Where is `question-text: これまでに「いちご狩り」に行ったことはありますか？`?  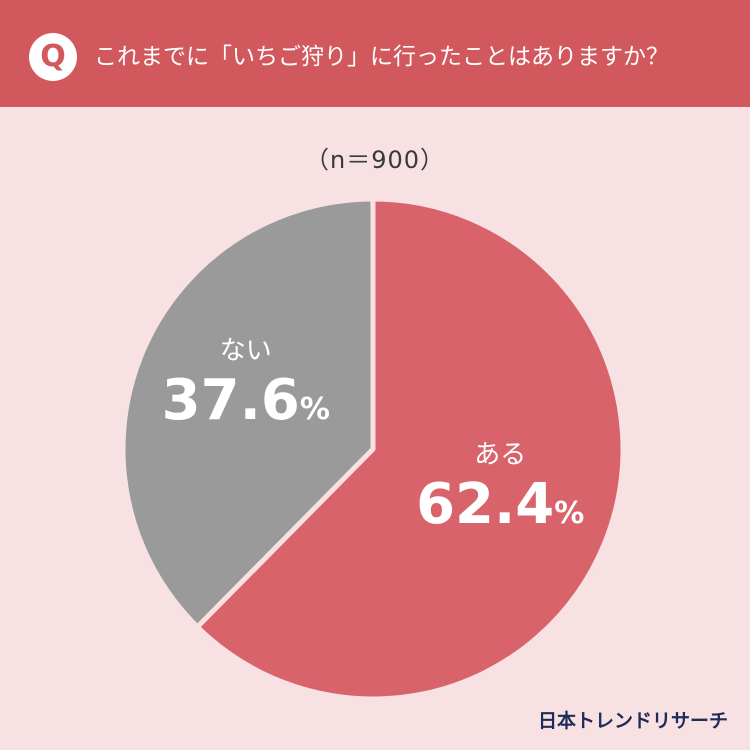
question-text: これまでに「いちご狩り」に行ったことはありますか？ is located at coordinates (381, 57).